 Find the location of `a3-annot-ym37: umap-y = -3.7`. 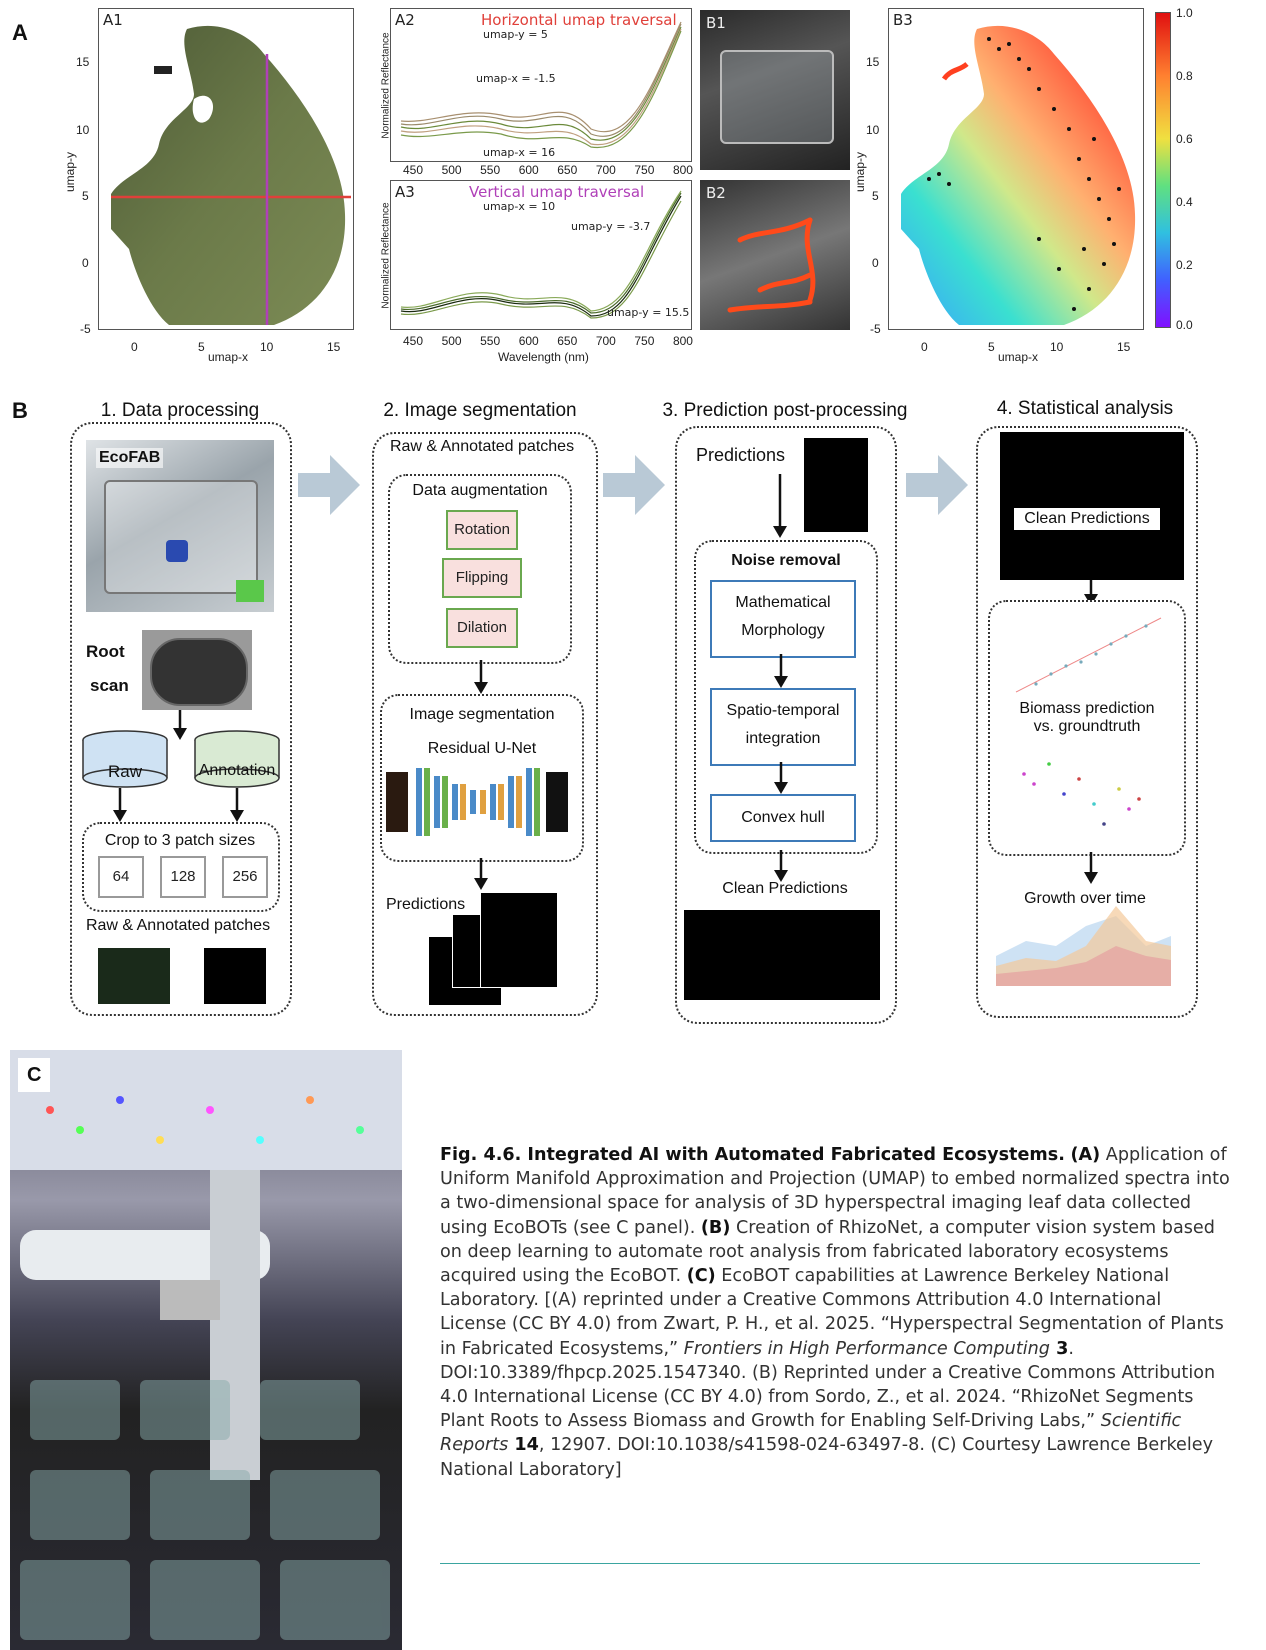

a3-annot-ym37: umap-y = -3.7 is located at coordinates (611, 226).